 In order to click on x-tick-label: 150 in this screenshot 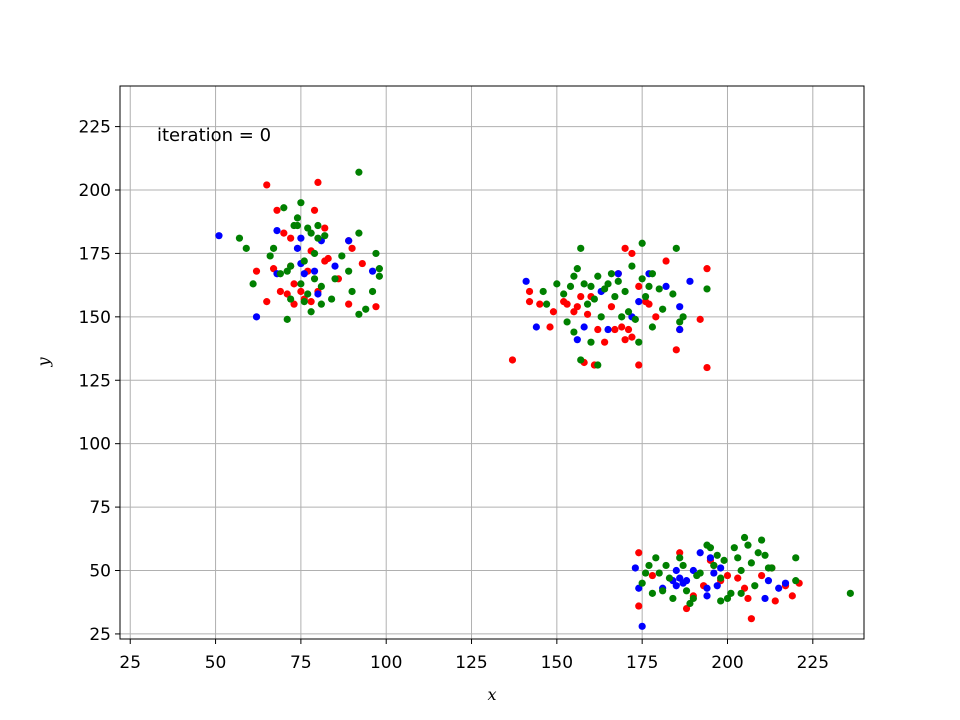, I will do `click(557, 663)`.